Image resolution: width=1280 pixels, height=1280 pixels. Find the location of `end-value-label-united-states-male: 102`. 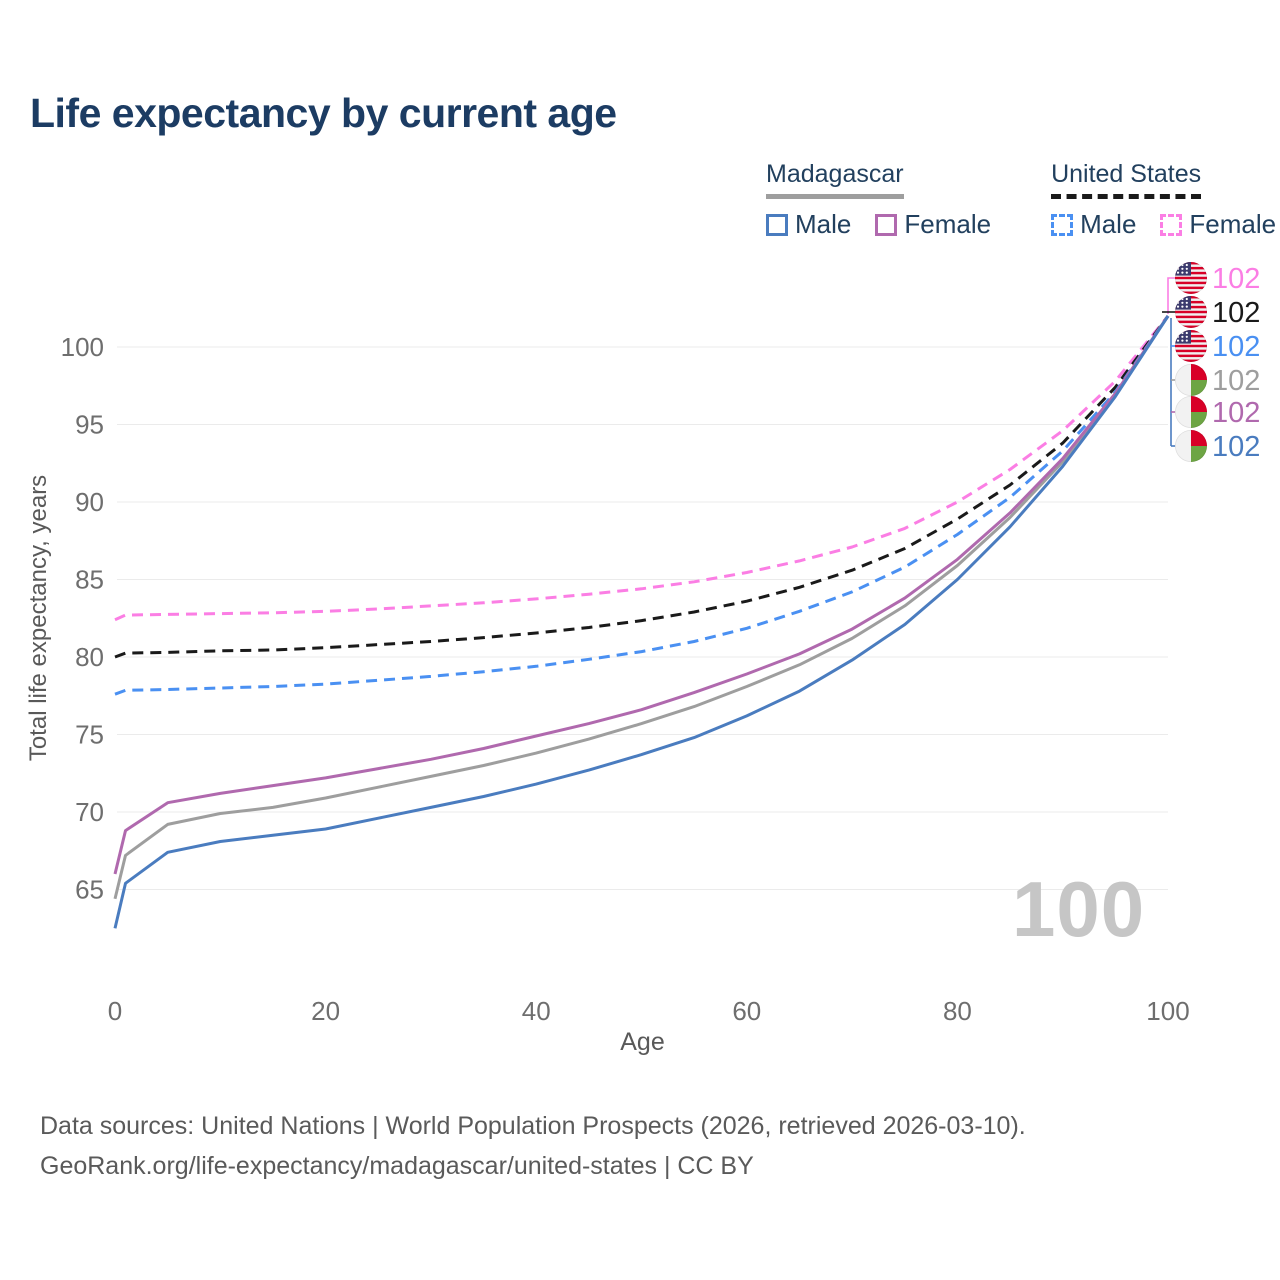

end-value-label-united-states-male: 102 is located at coordinates (1236, 347).